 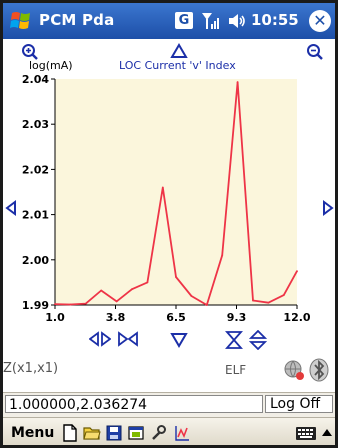 What do you see at coordinates (294, 370) in the screenshot?
I see `network-globe-icon` at bounding box center [294, 370].